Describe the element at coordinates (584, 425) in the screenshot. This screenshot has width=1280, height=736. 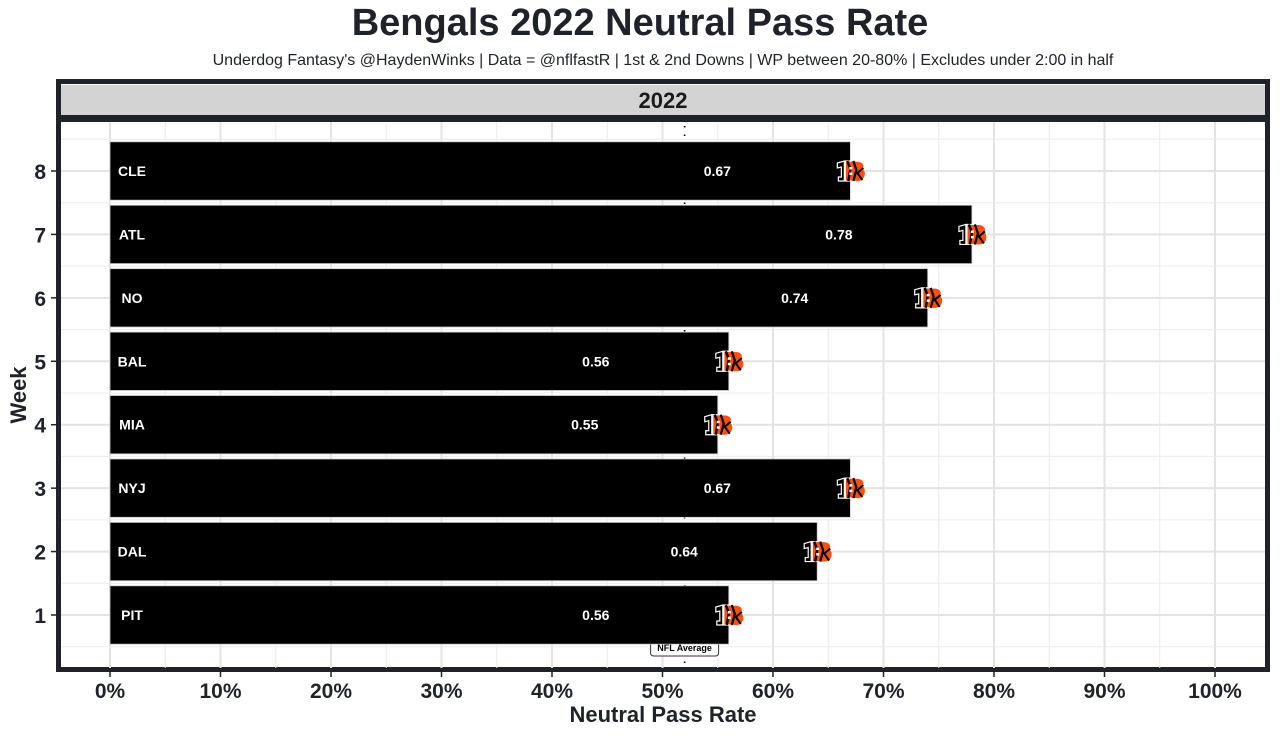
I see `bar-value-label: 0.55` at that location.